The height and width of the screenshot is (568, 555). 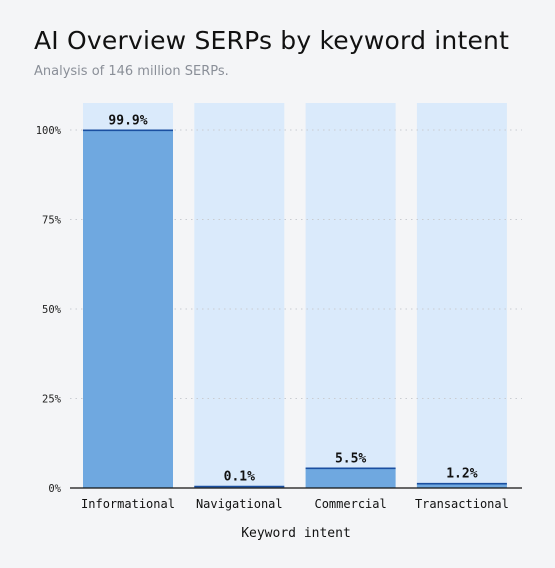 I want to click on chart-subtitle: Analysis of 146 million SERPs., so click(x=131, y=71).